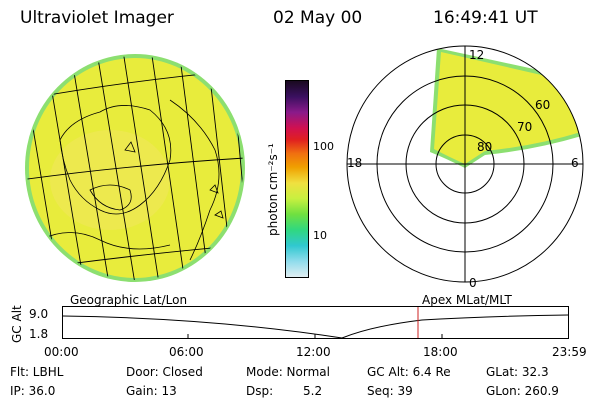 This screenshot has height=400, width=600. What do you see at coordinates (569, 352) in the screenshot?
I see `x-tick-2359: 23:59` at bounding box center [569, 352].